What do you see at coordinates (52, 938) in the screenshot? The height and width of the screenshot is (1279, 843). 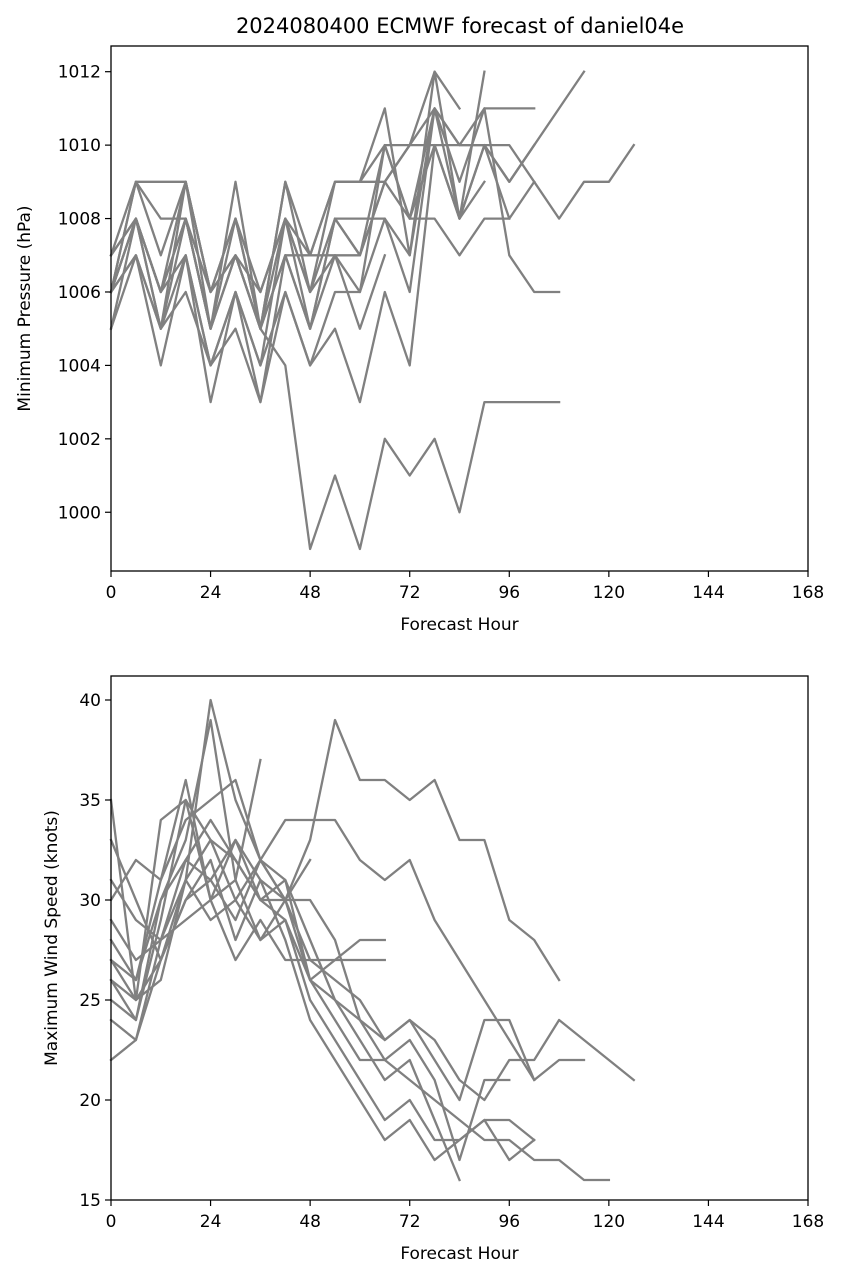 I see `wind-y-axis-label: Maximum Wind Speed (knots)` at bounding box center [52, 938].